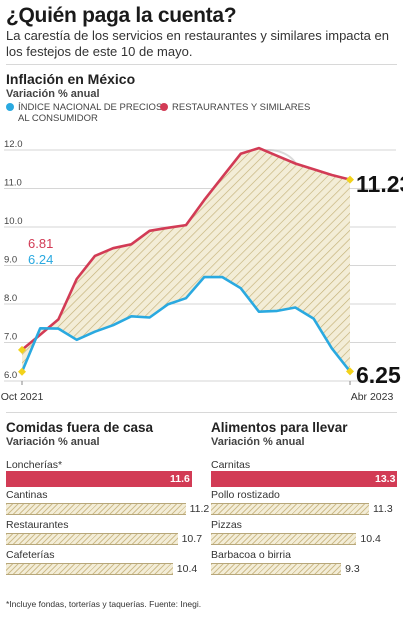  I want to click on bar-row: Loncherías* 11.6, so click(99, 471).